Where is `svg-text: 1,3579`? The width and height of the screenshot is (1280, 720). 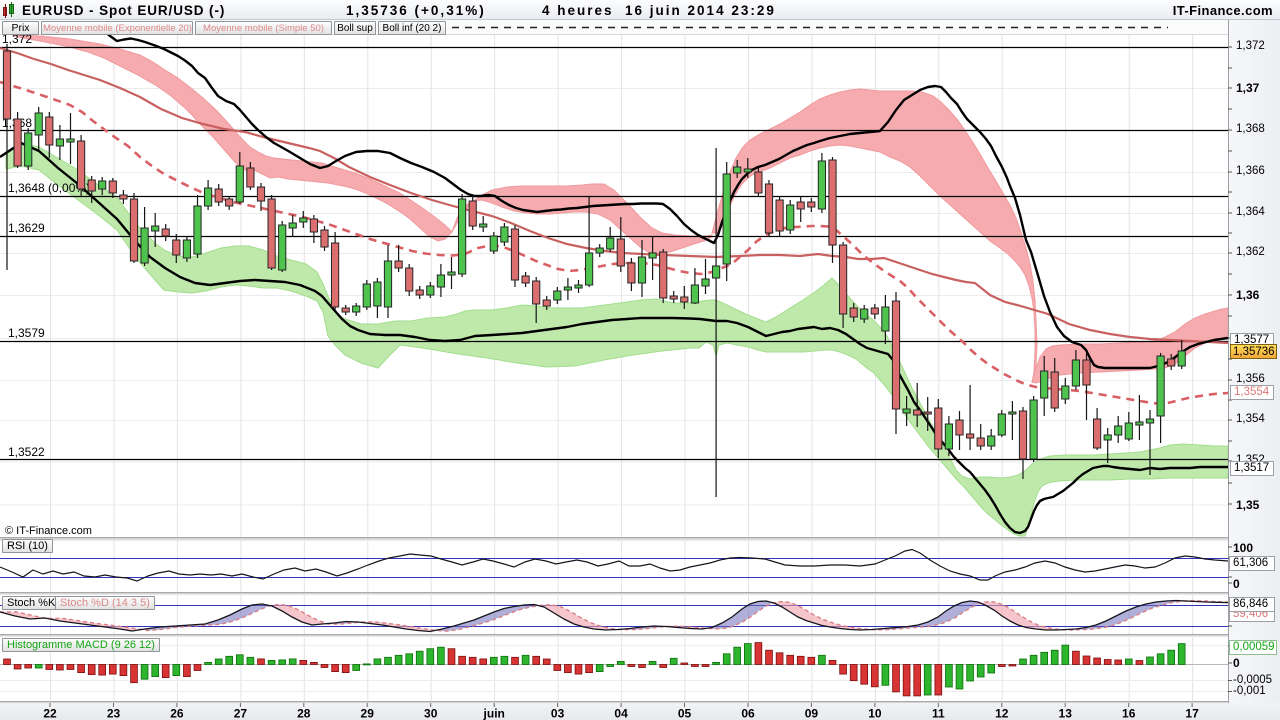
svg-text: 1,3579 is located at coordinates (26, 333).